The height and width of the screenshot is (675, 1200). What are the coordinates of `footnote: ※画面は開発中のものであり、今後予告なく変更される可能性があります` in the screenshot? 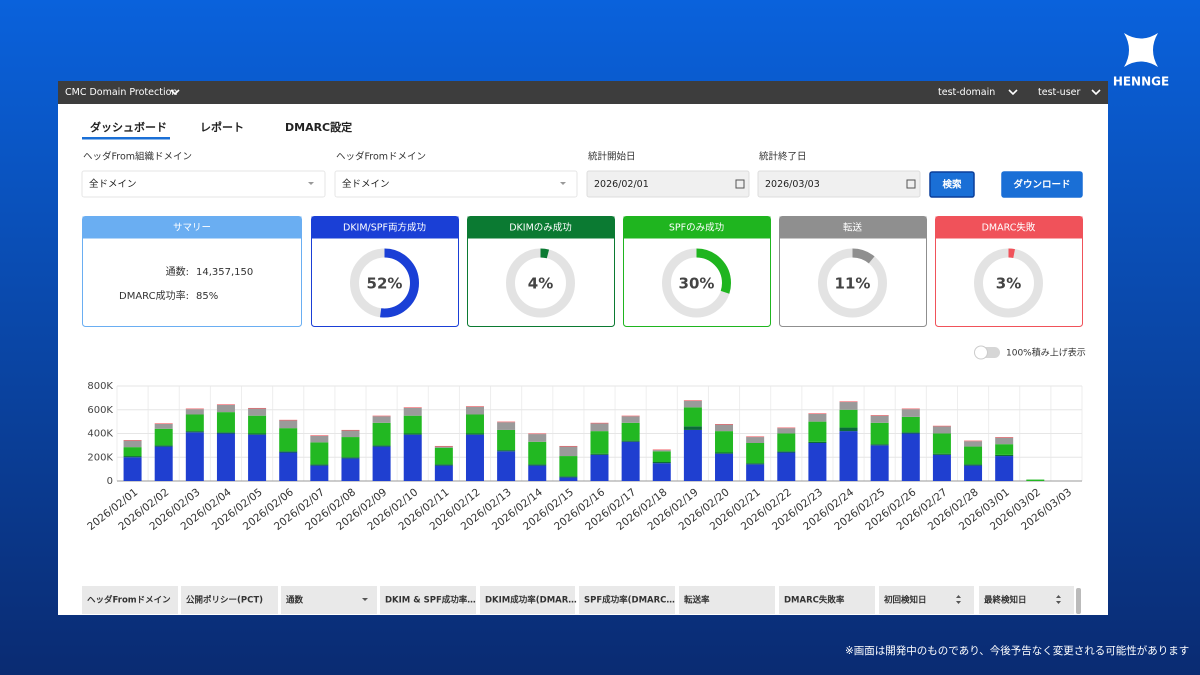 It's located at (1017, 650).